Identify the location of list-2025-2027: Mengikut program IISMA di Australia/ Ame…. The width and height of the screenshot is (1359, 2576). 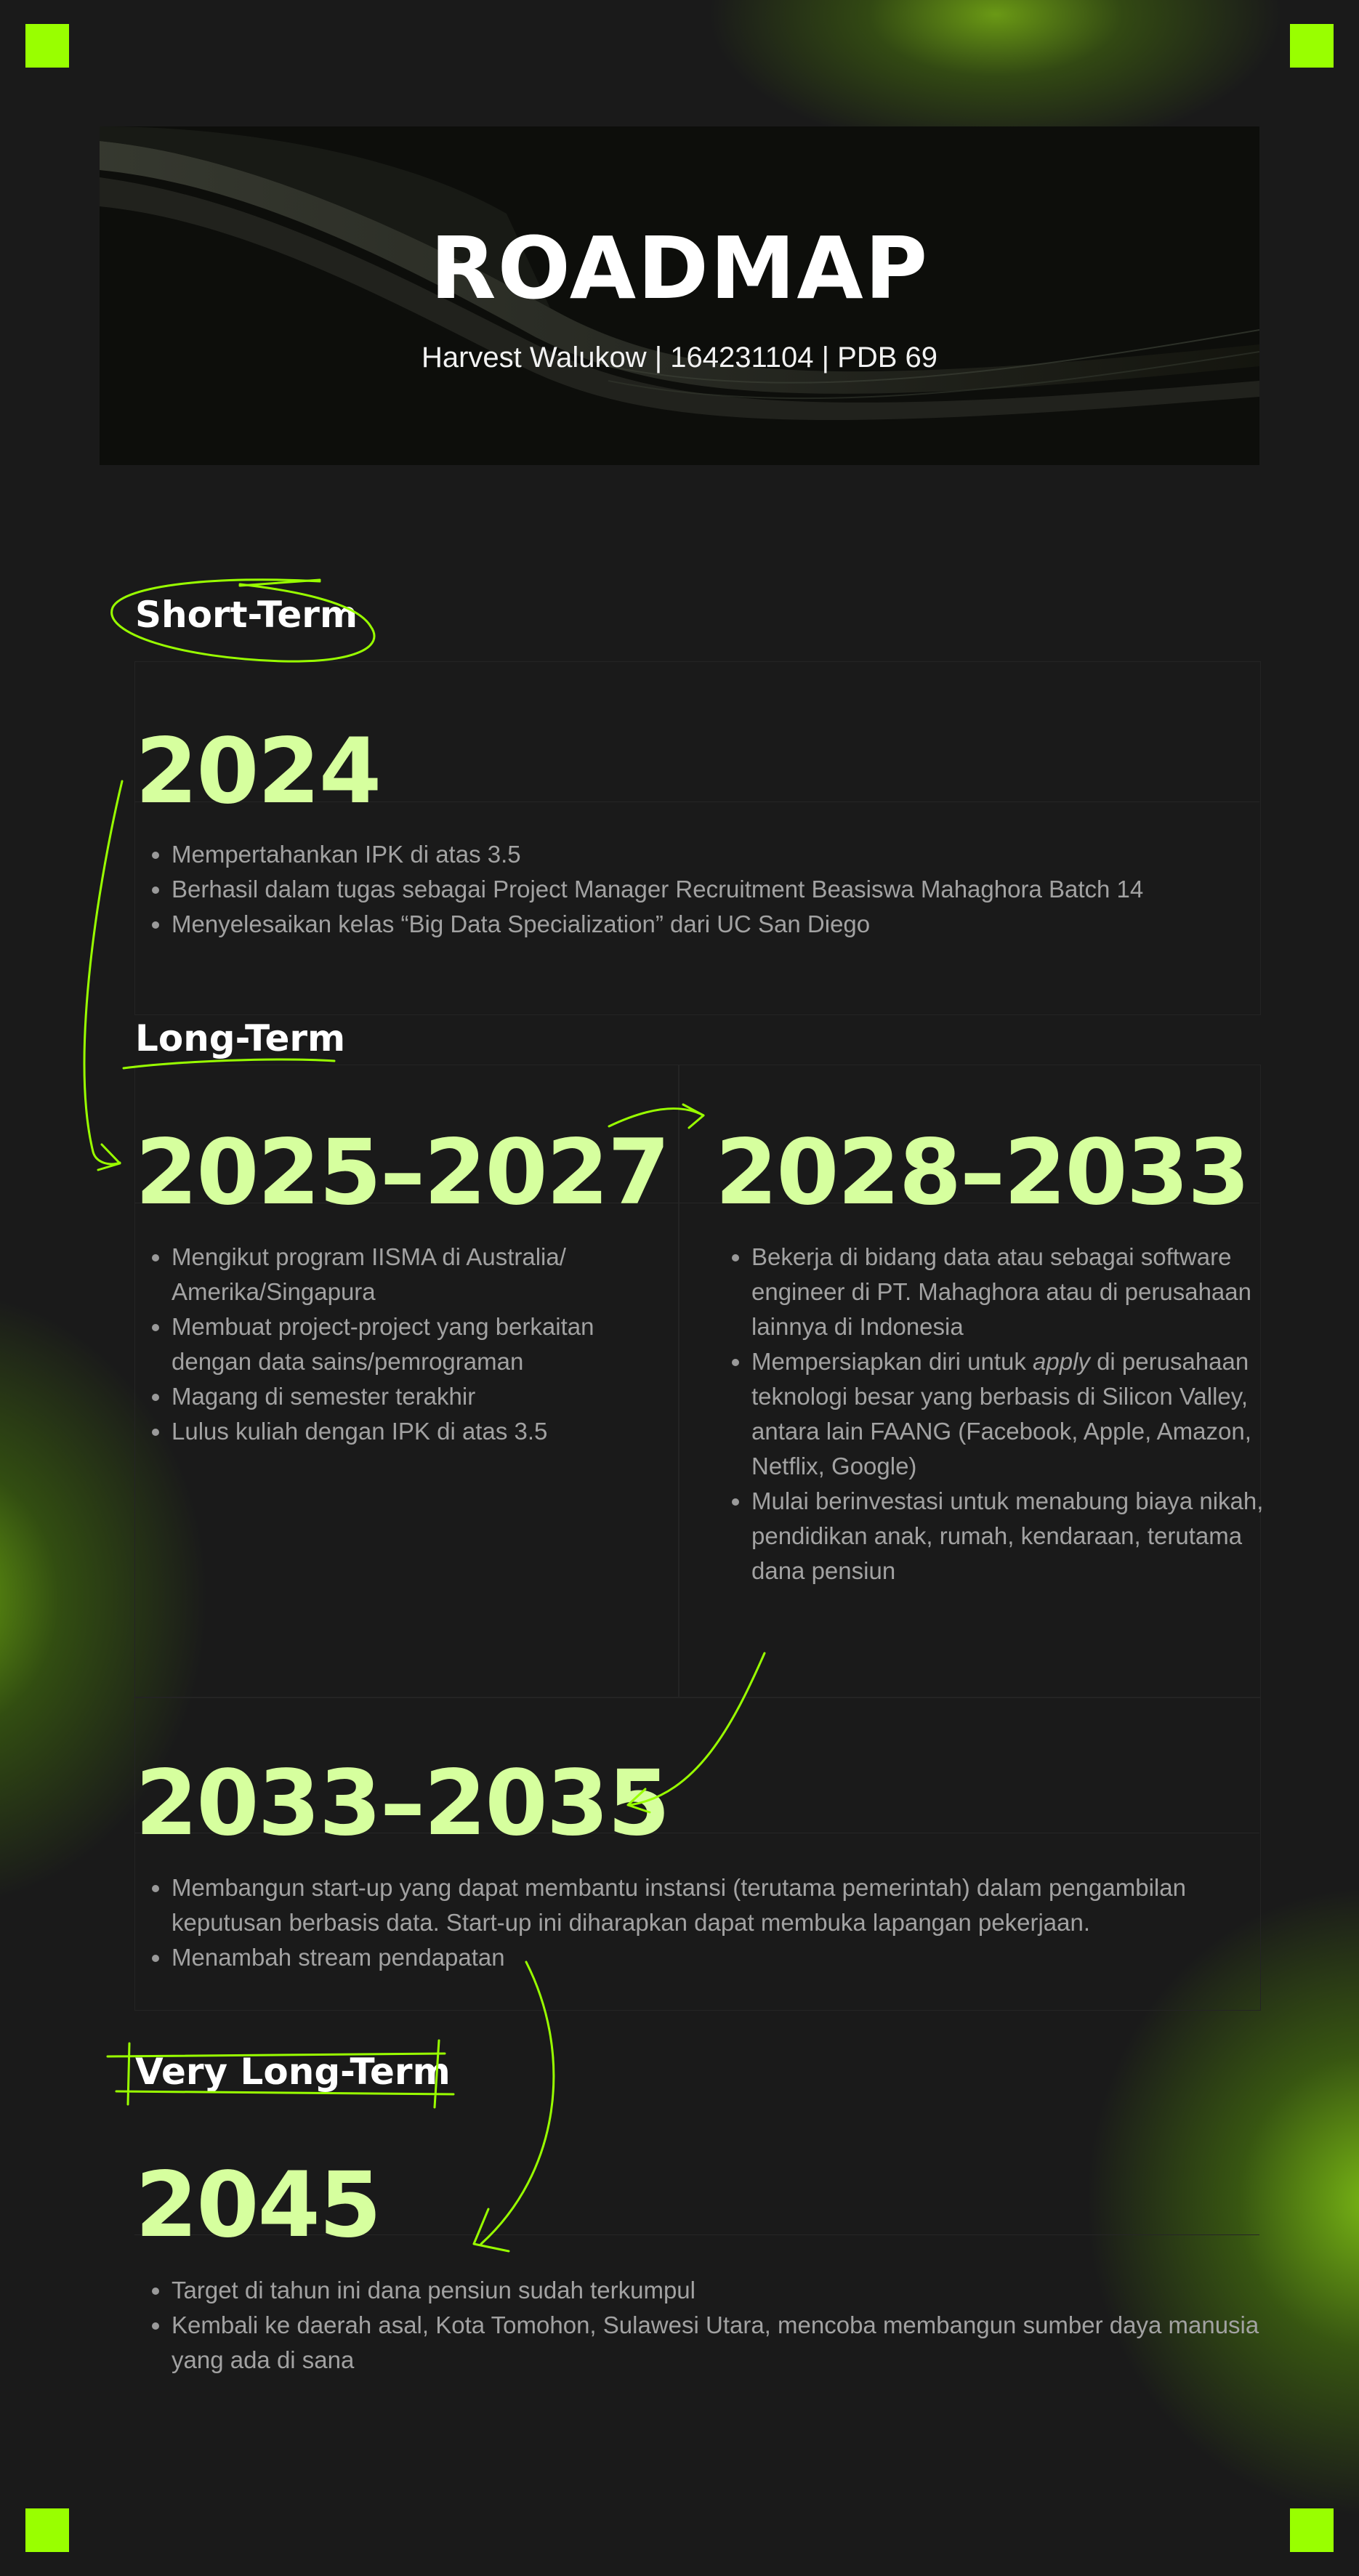
(409, 1345).